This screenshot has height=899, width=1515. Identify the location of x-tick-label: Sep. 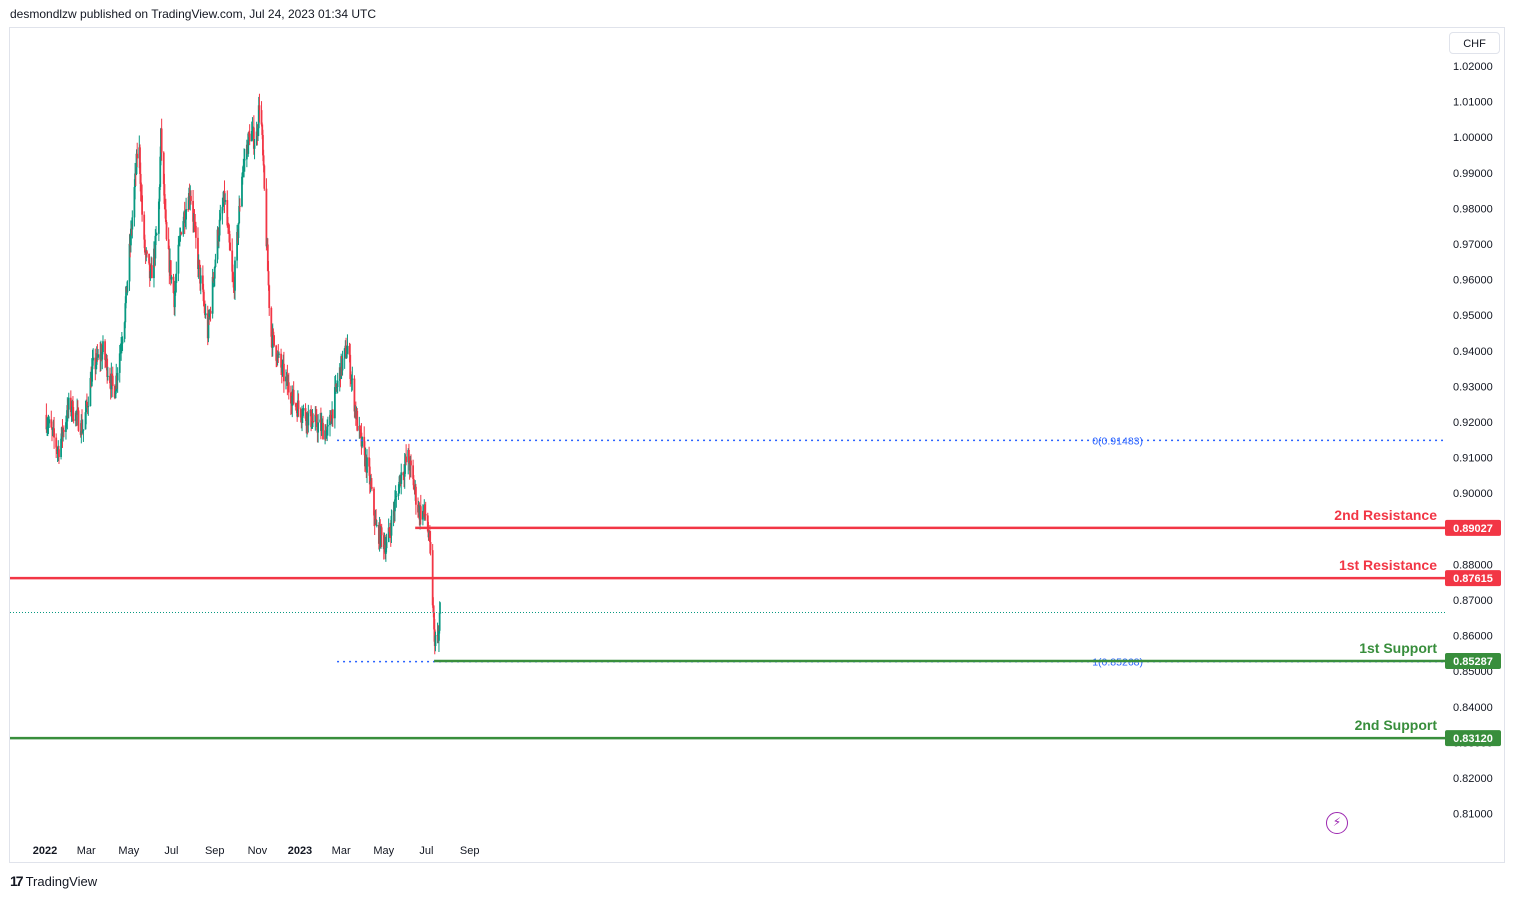
(215, 851).